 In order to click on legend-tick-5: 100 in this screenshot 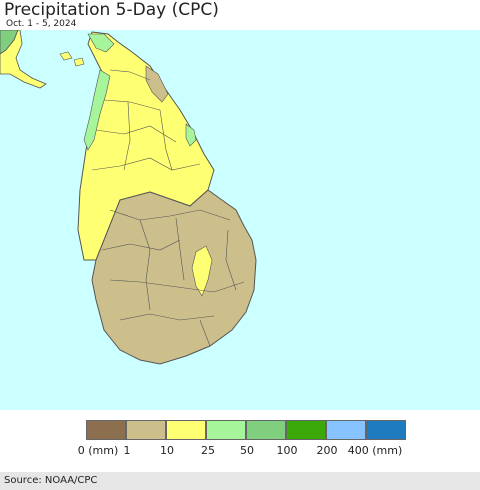, I will do `click(287, 450)`.